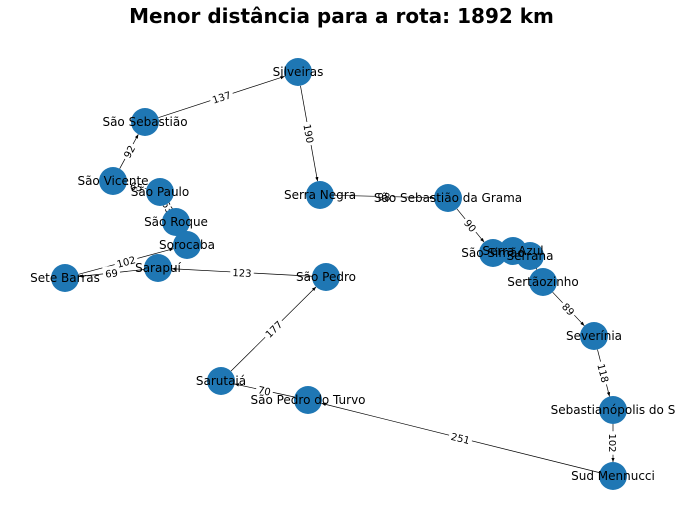  I want to click on edge-weight-text: 98, so click(383, 197).